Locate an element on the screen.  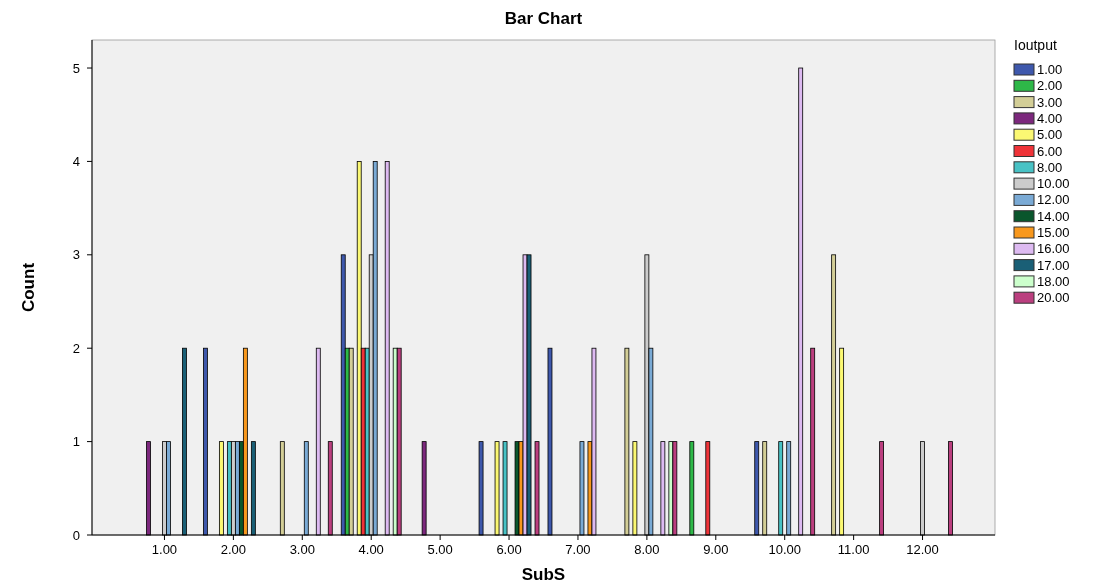
x-tick-label: 7.00 is located at coordinates (578, 549).